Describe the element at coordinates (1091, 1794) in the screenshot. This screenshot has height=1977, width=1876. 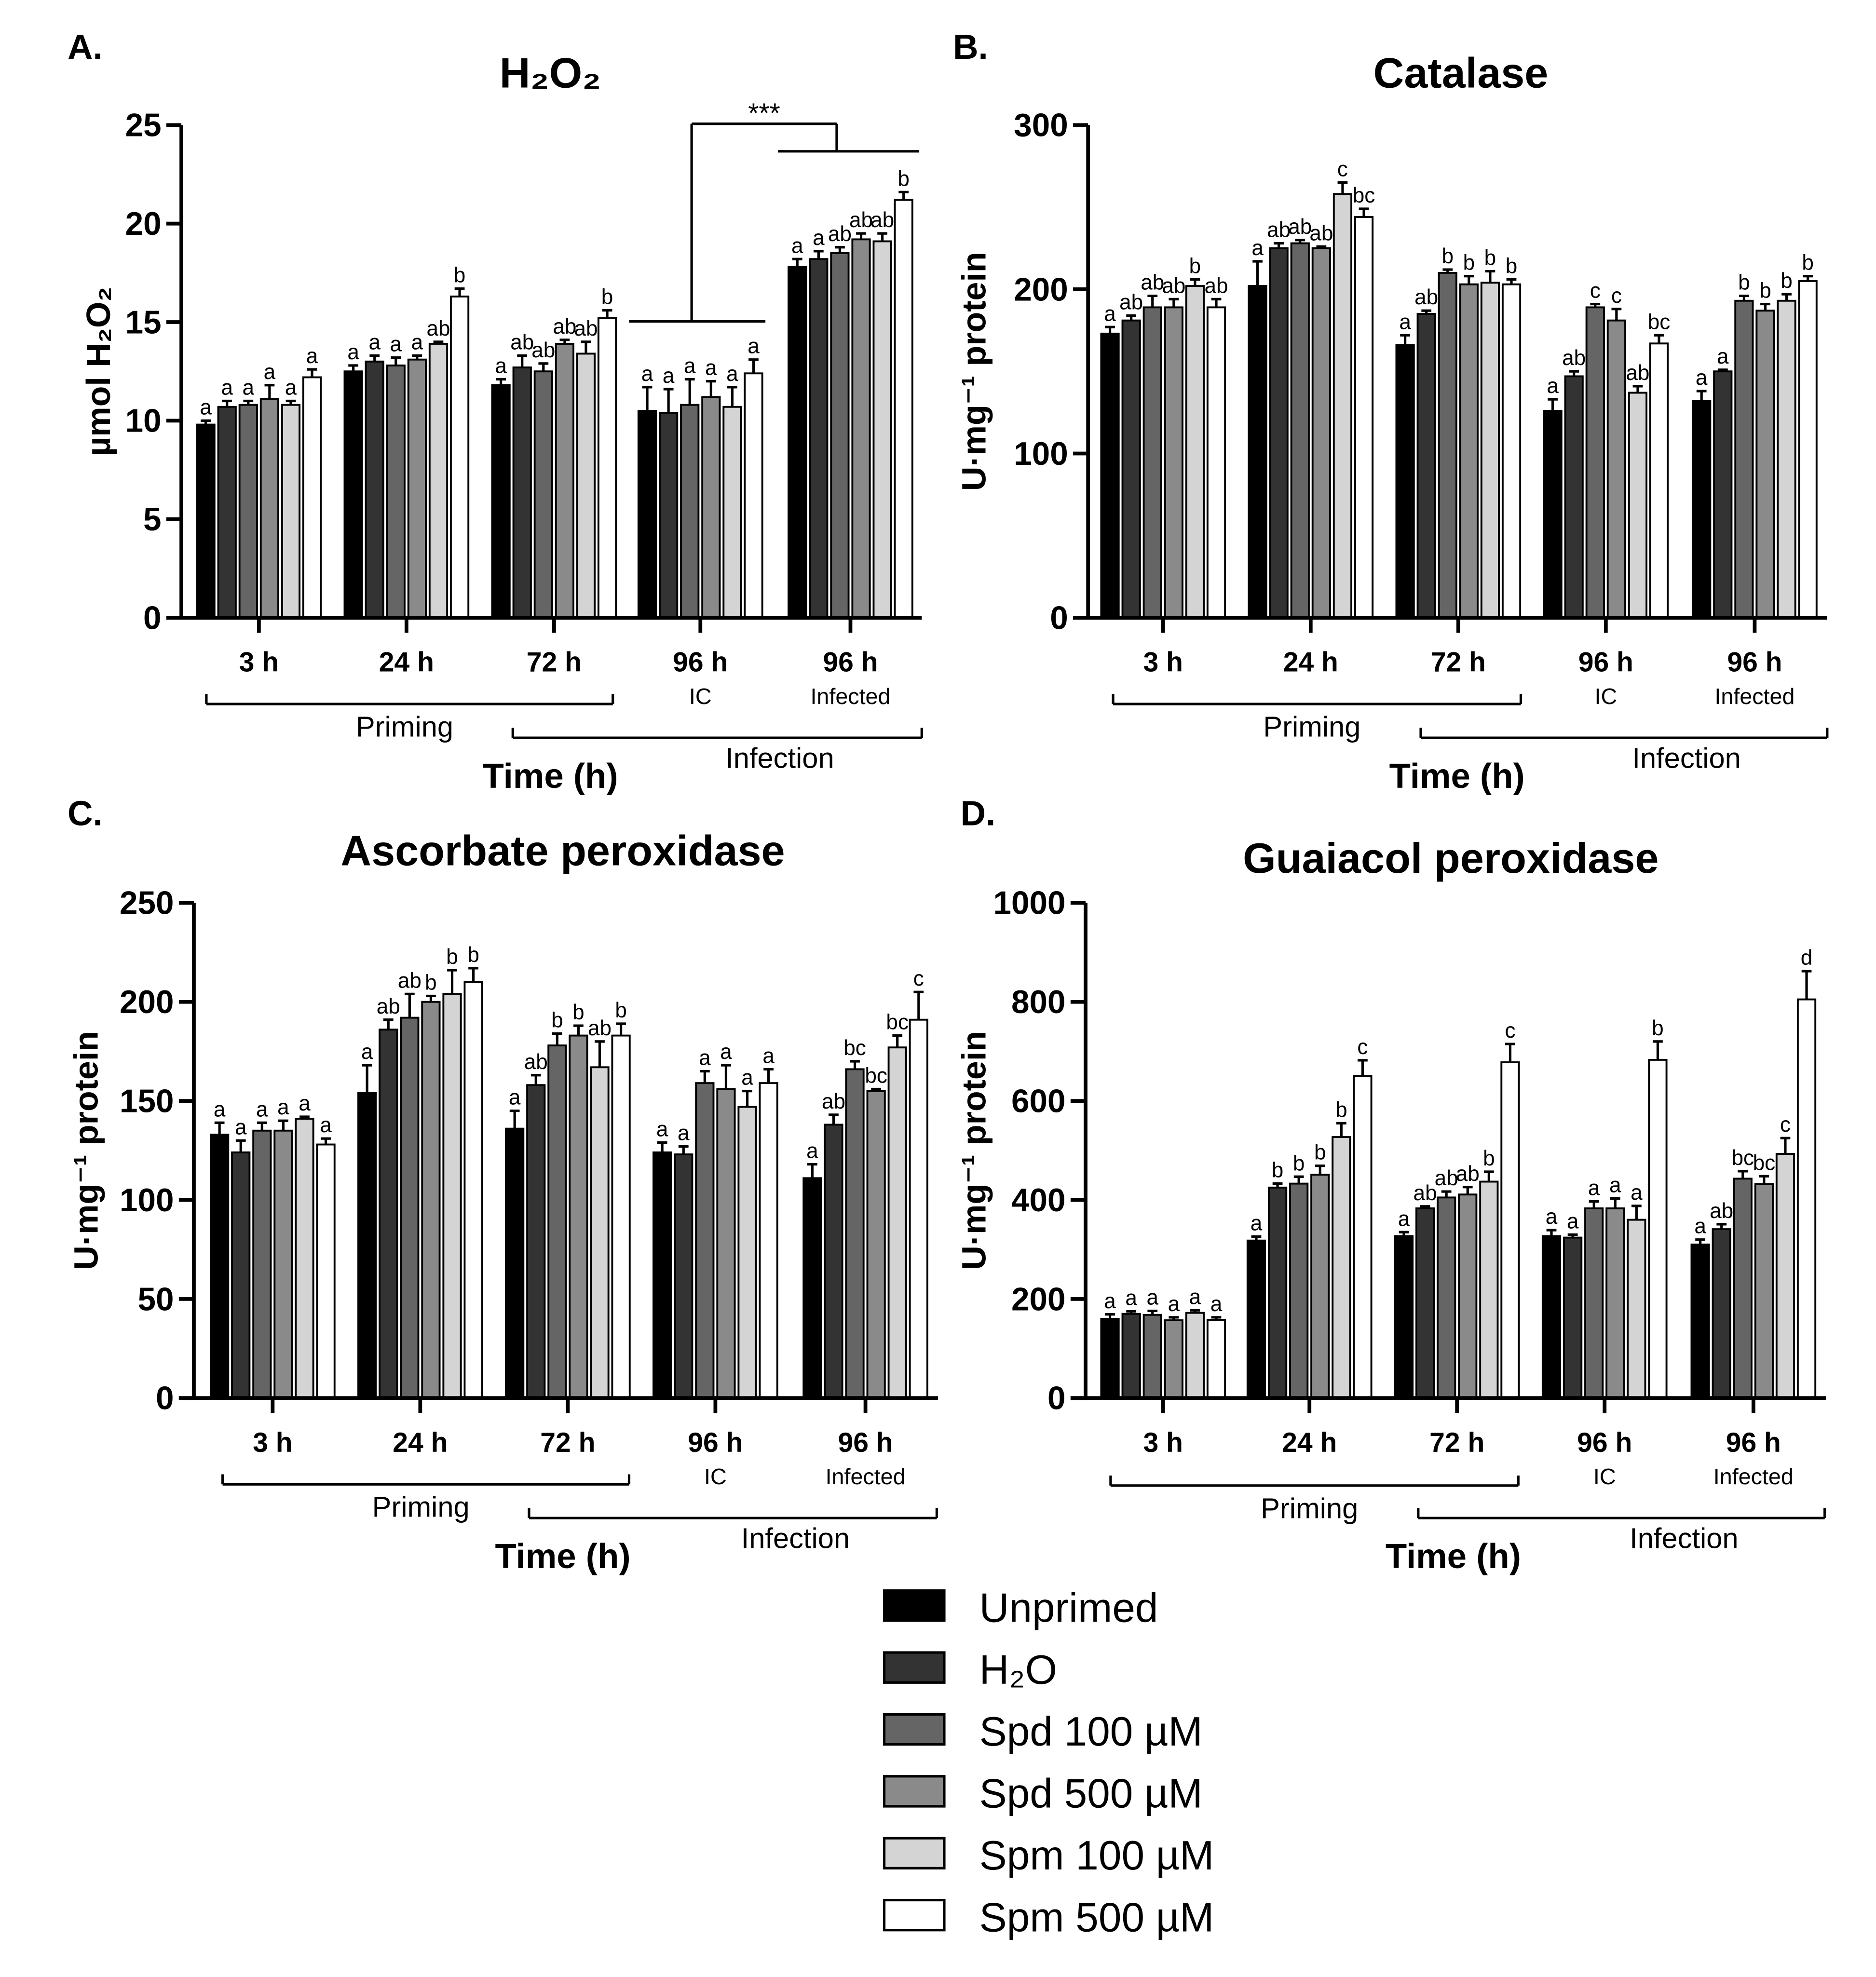
I see `legend-label: Spd 500 µM` at that location.